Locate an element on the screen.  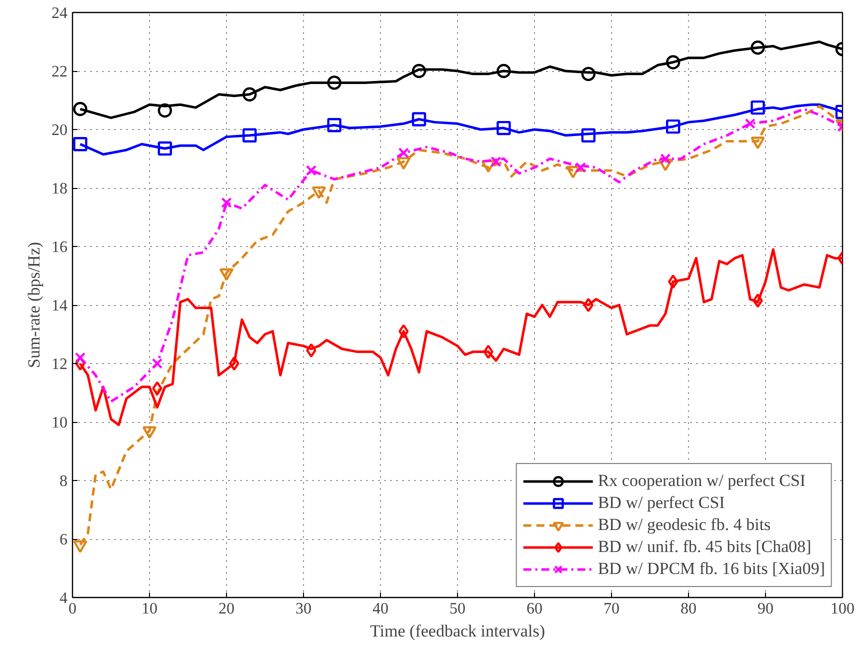
x-axis-title: Time (feedback intervals) is located at coordinates (457, 631).